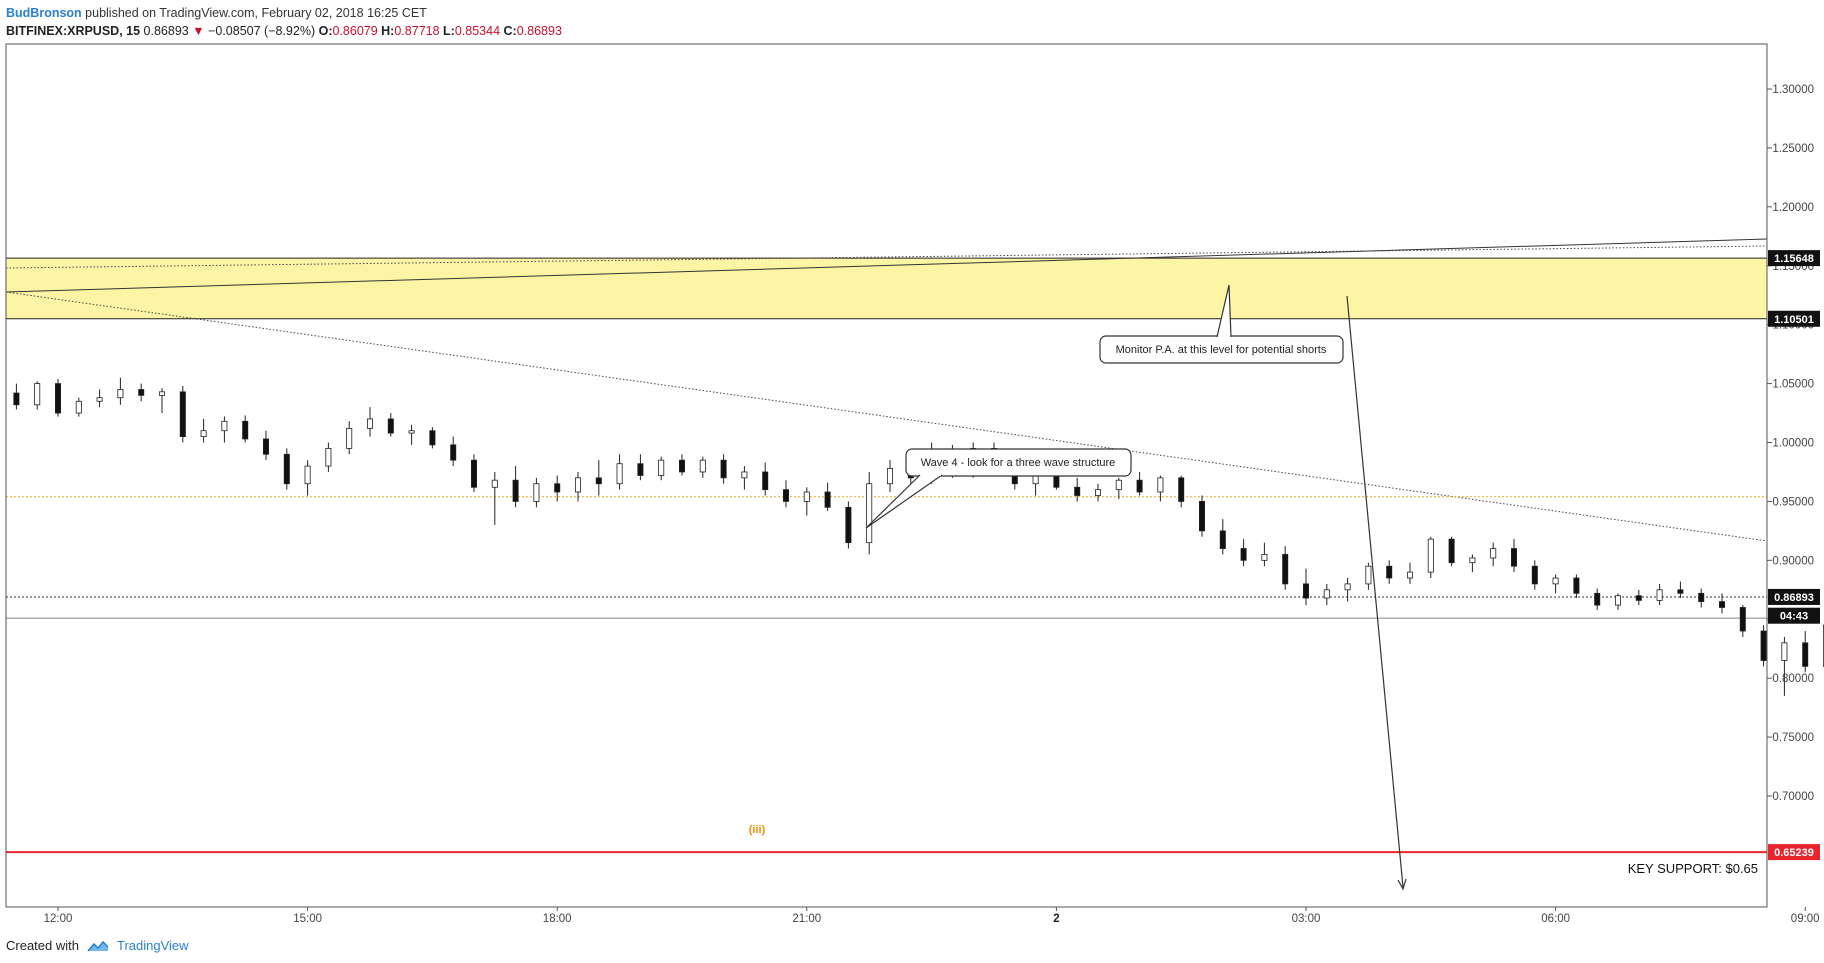 The image size is (1824, 963). I want to click on arrow-head-icon, so click(1402, 884).